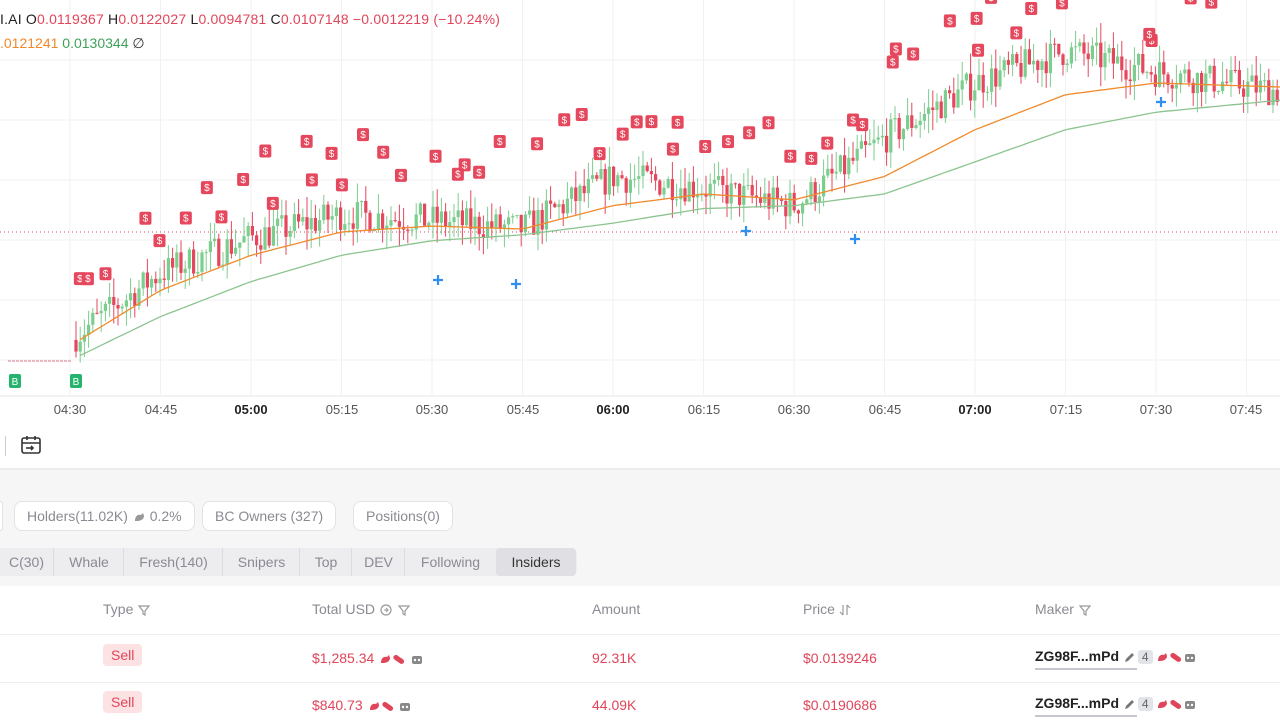 This screenshot has width=1280, height=720. Describe the element at coordinates (5, 446) in the screenshot. I see `toolbar-divider` at that location.